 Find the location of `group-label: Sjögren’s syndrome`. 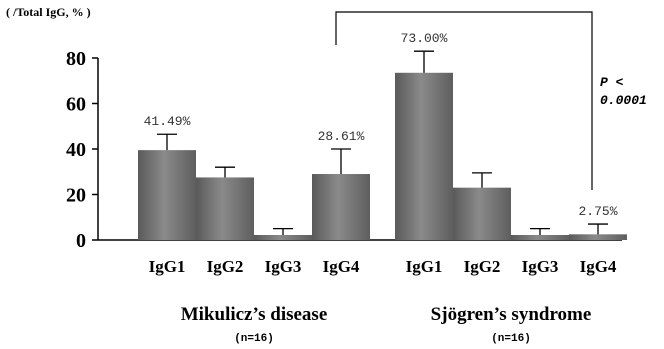

group-label: Sjögren’s syndrome is located at coordinates (511, 314).